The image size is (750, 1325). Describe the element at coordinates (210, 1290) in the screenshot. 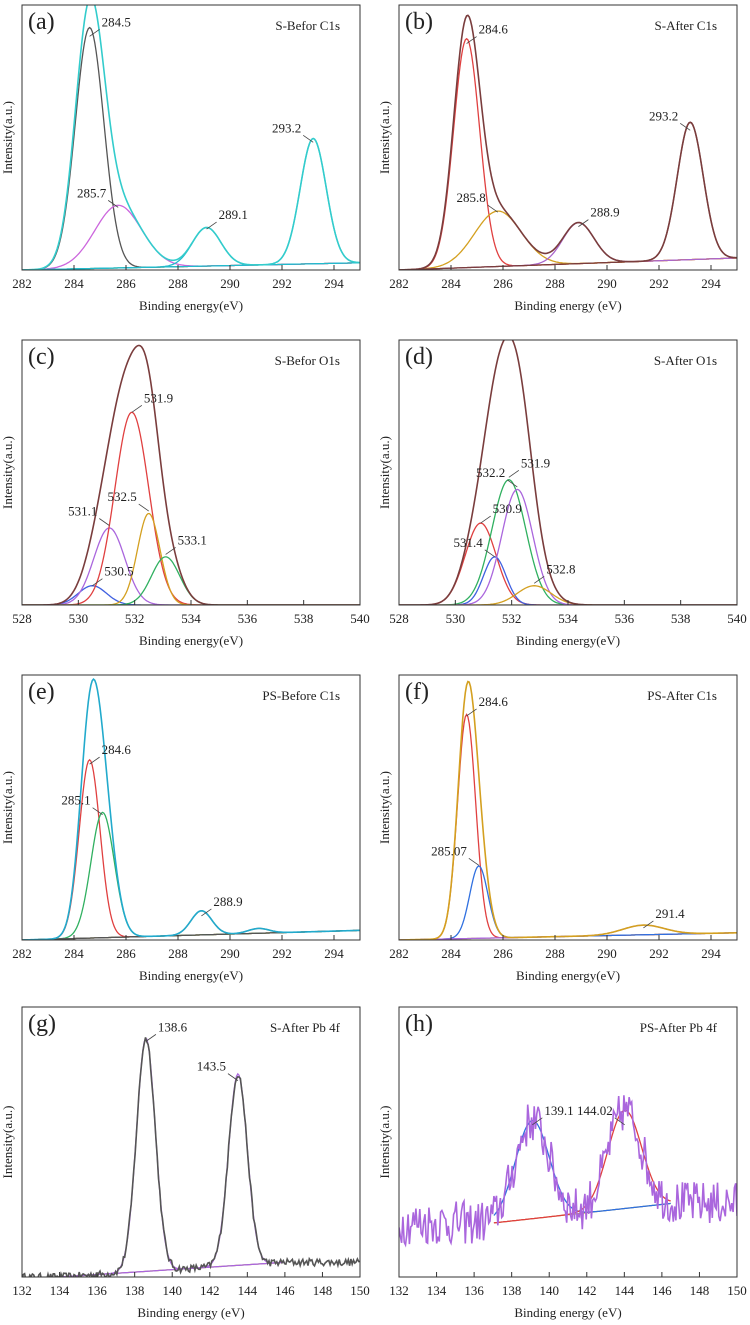

I see `x-tick-label: 142` at that location.